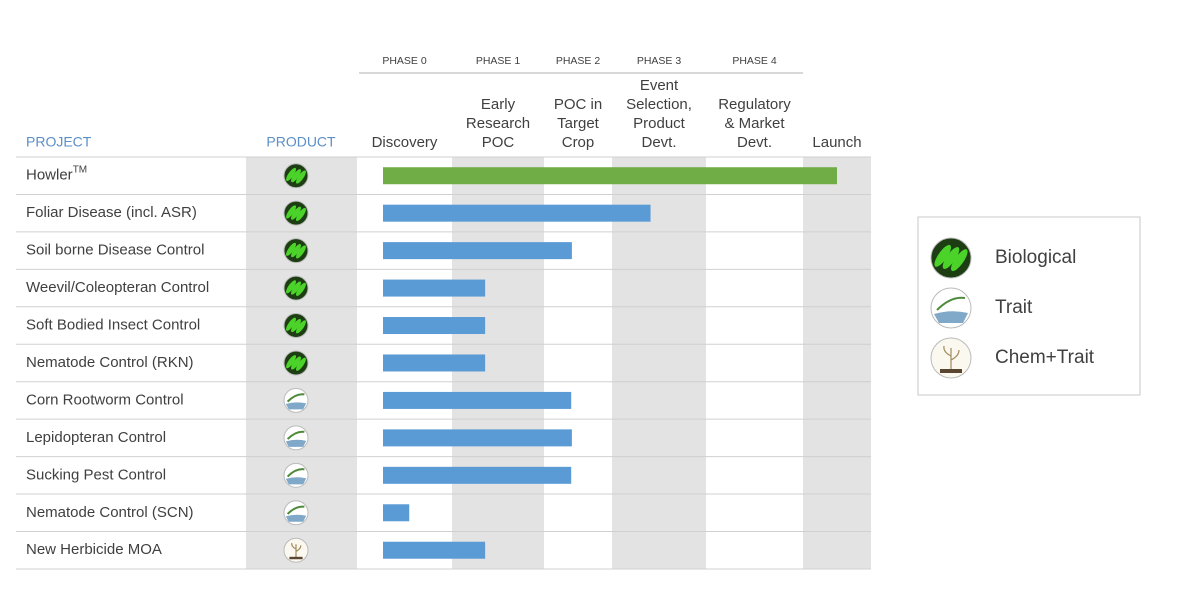  What do you see at coordinates (578, 123) in the screenshot?
I see `stage-label: Target` at bounding box center [578, 123].